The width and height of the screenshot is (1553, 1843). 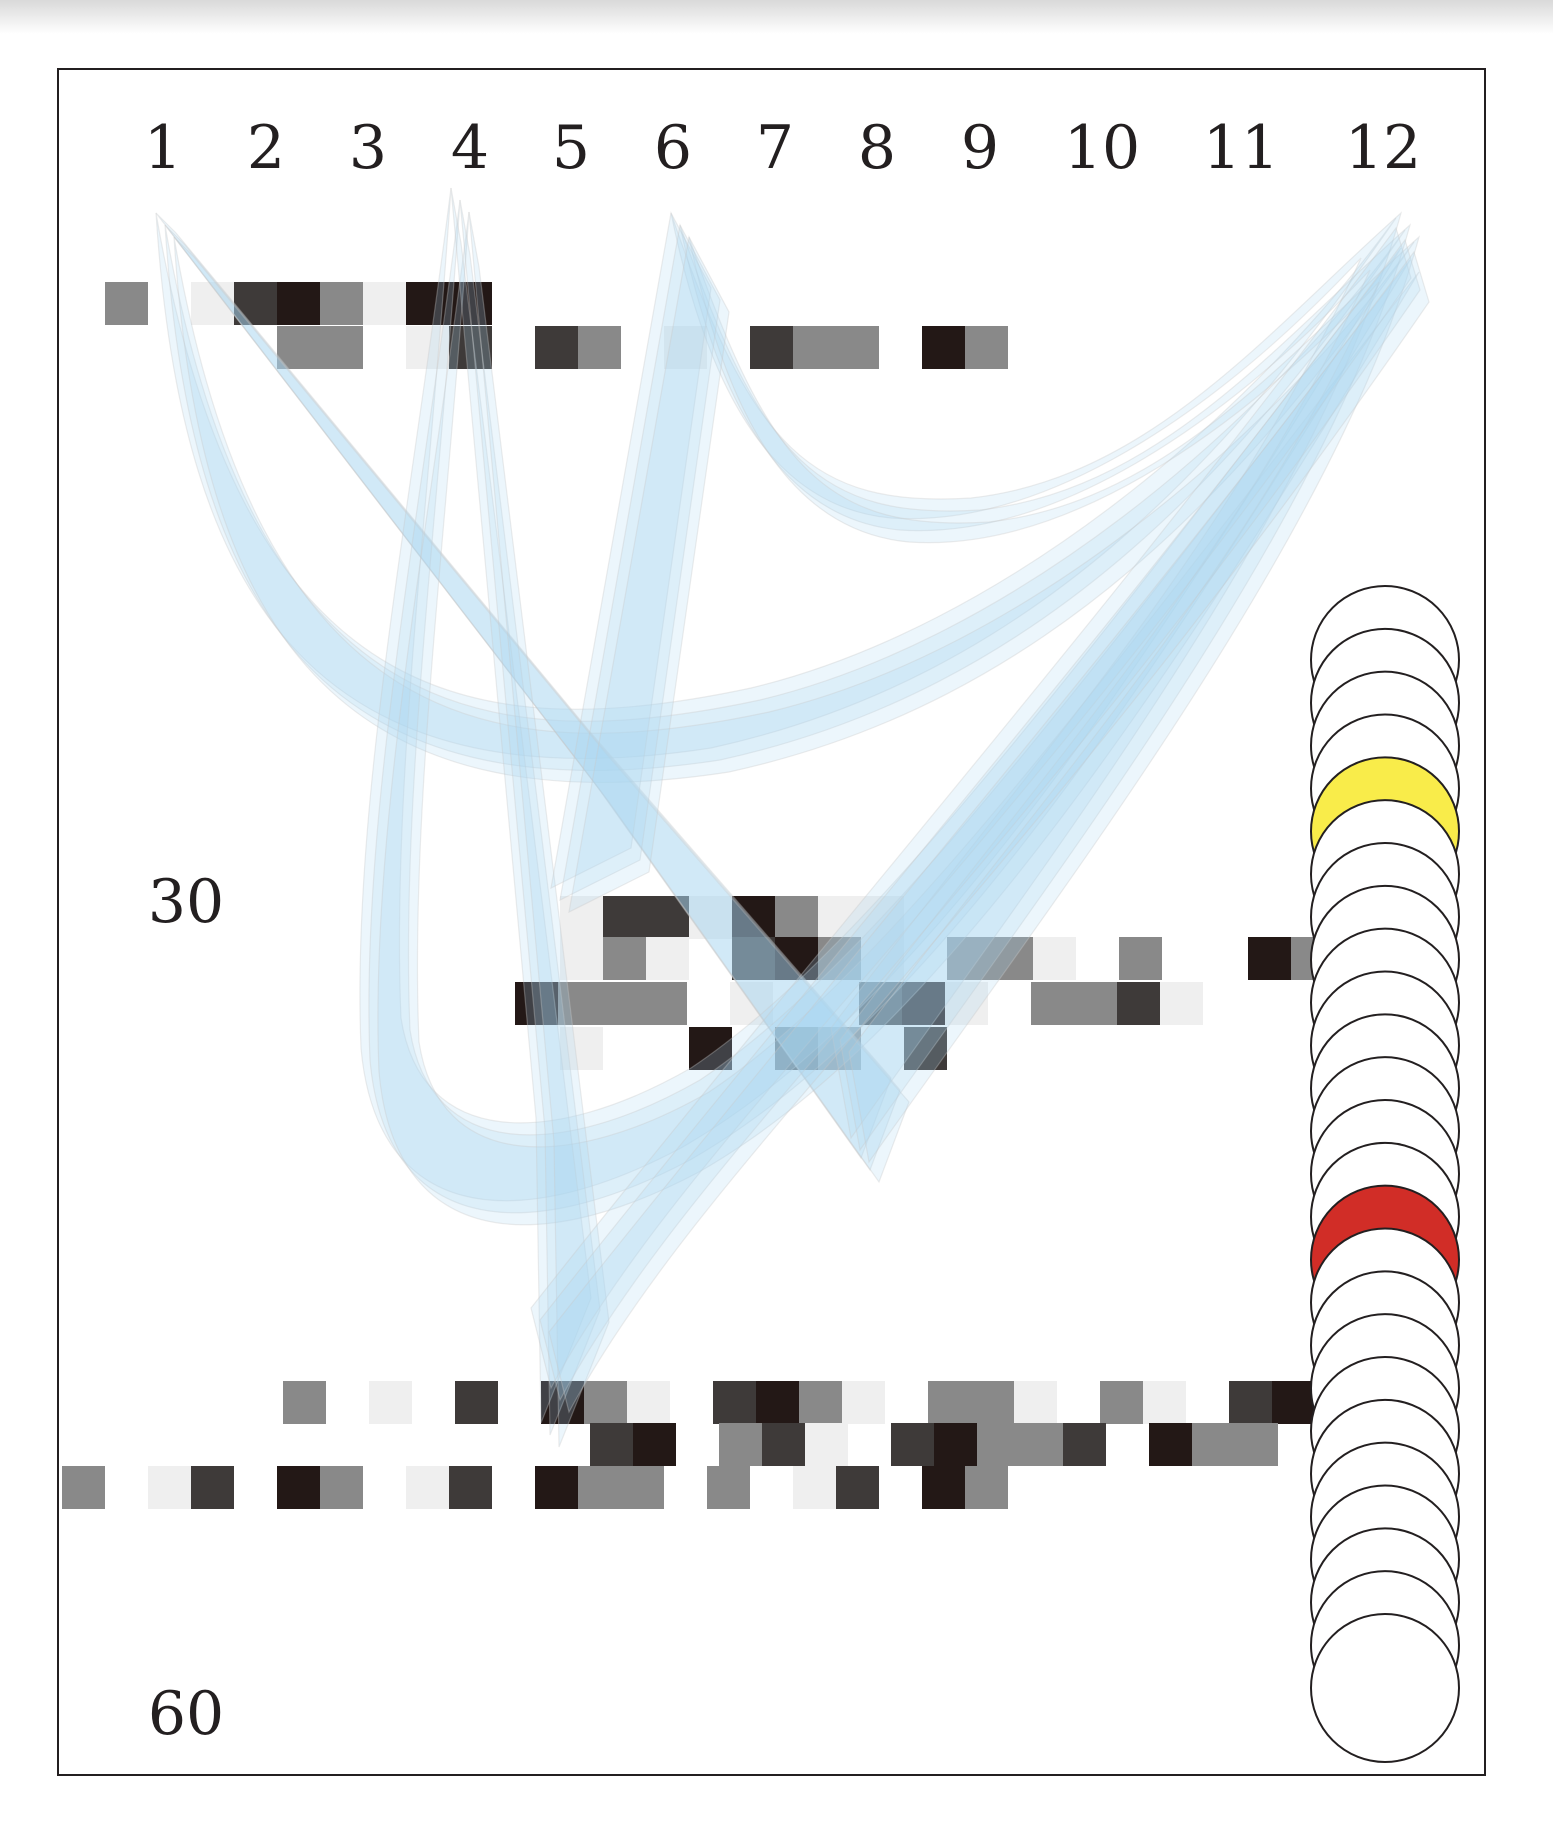 What do you see at coordinates (470, 148) in the screenshot?
I see `column-number: 4` at bounding box center [470, 148].